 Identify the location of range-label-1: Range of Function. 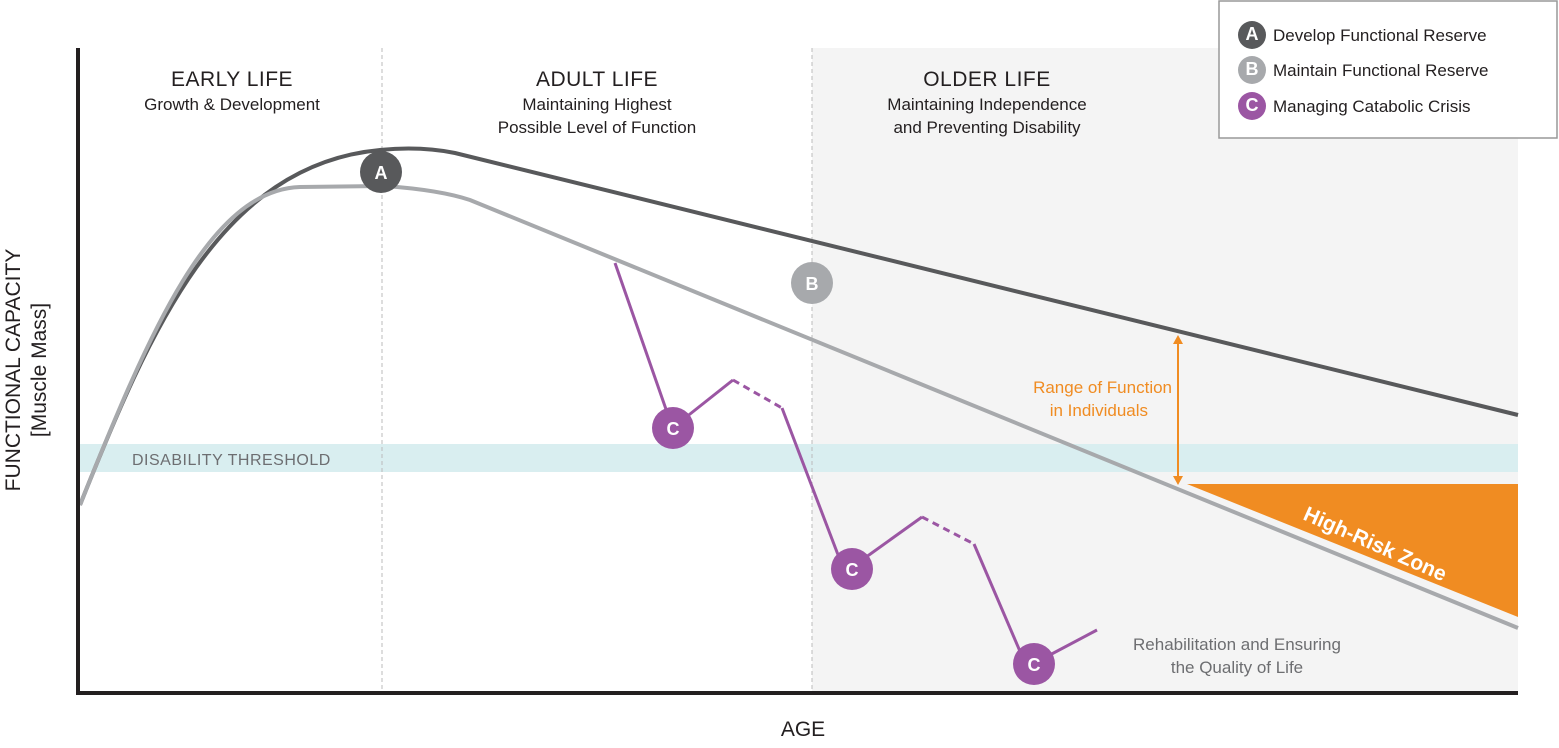
(1102, 387).